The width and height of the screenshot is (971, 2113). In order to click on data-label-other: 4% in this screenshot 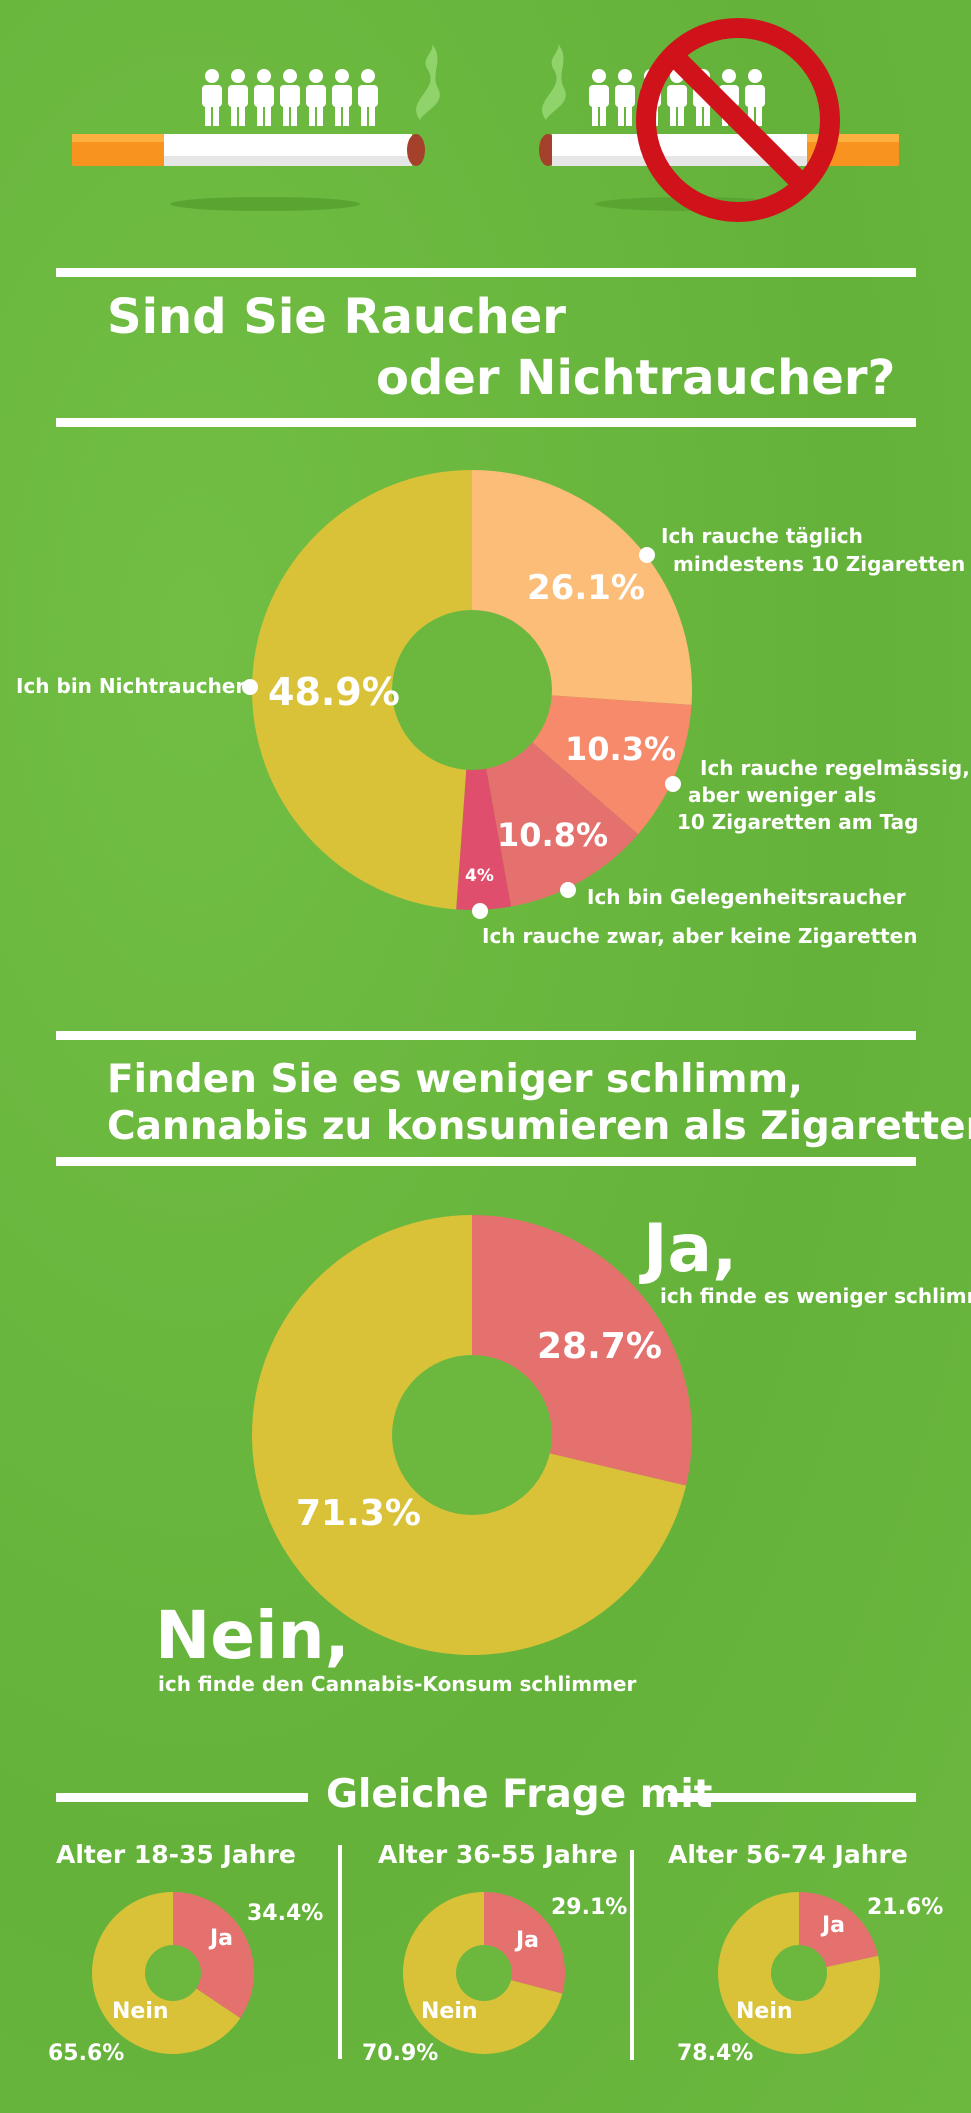, I will do `click(479, 876)`.